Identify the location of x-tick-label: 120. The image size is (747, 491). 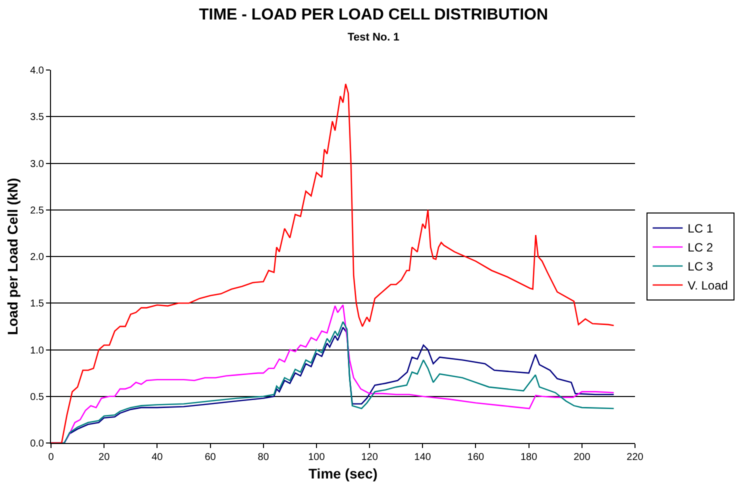
(369, 457).